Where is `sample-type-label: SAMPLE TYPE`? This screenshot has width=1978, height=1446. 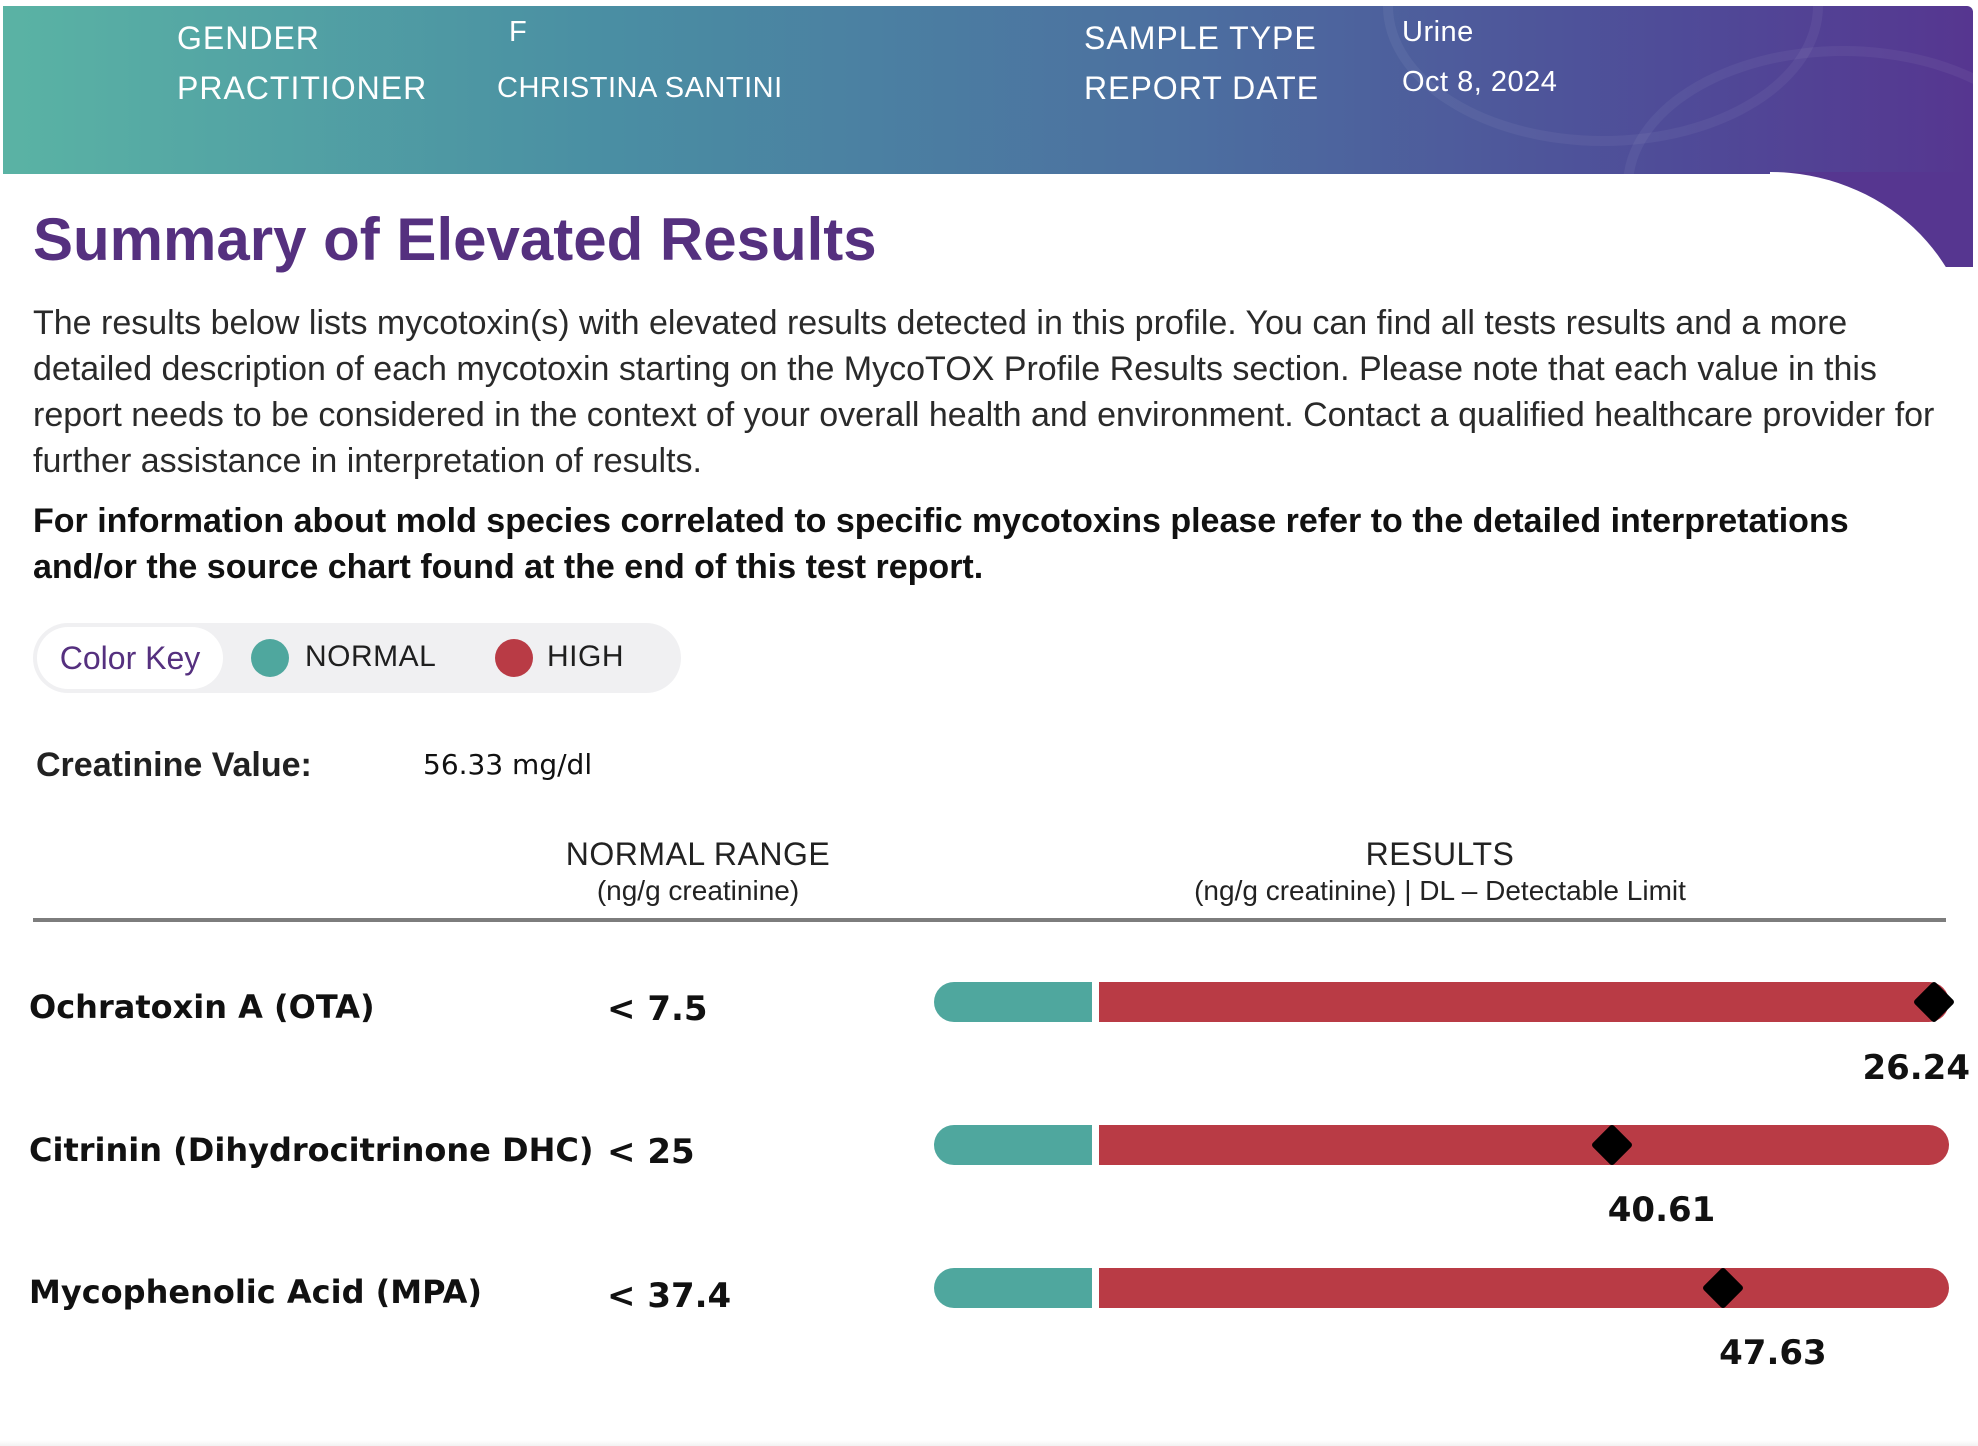 sample-type-label: SAMPLE TYPE is located at coordinates (1200, 38).